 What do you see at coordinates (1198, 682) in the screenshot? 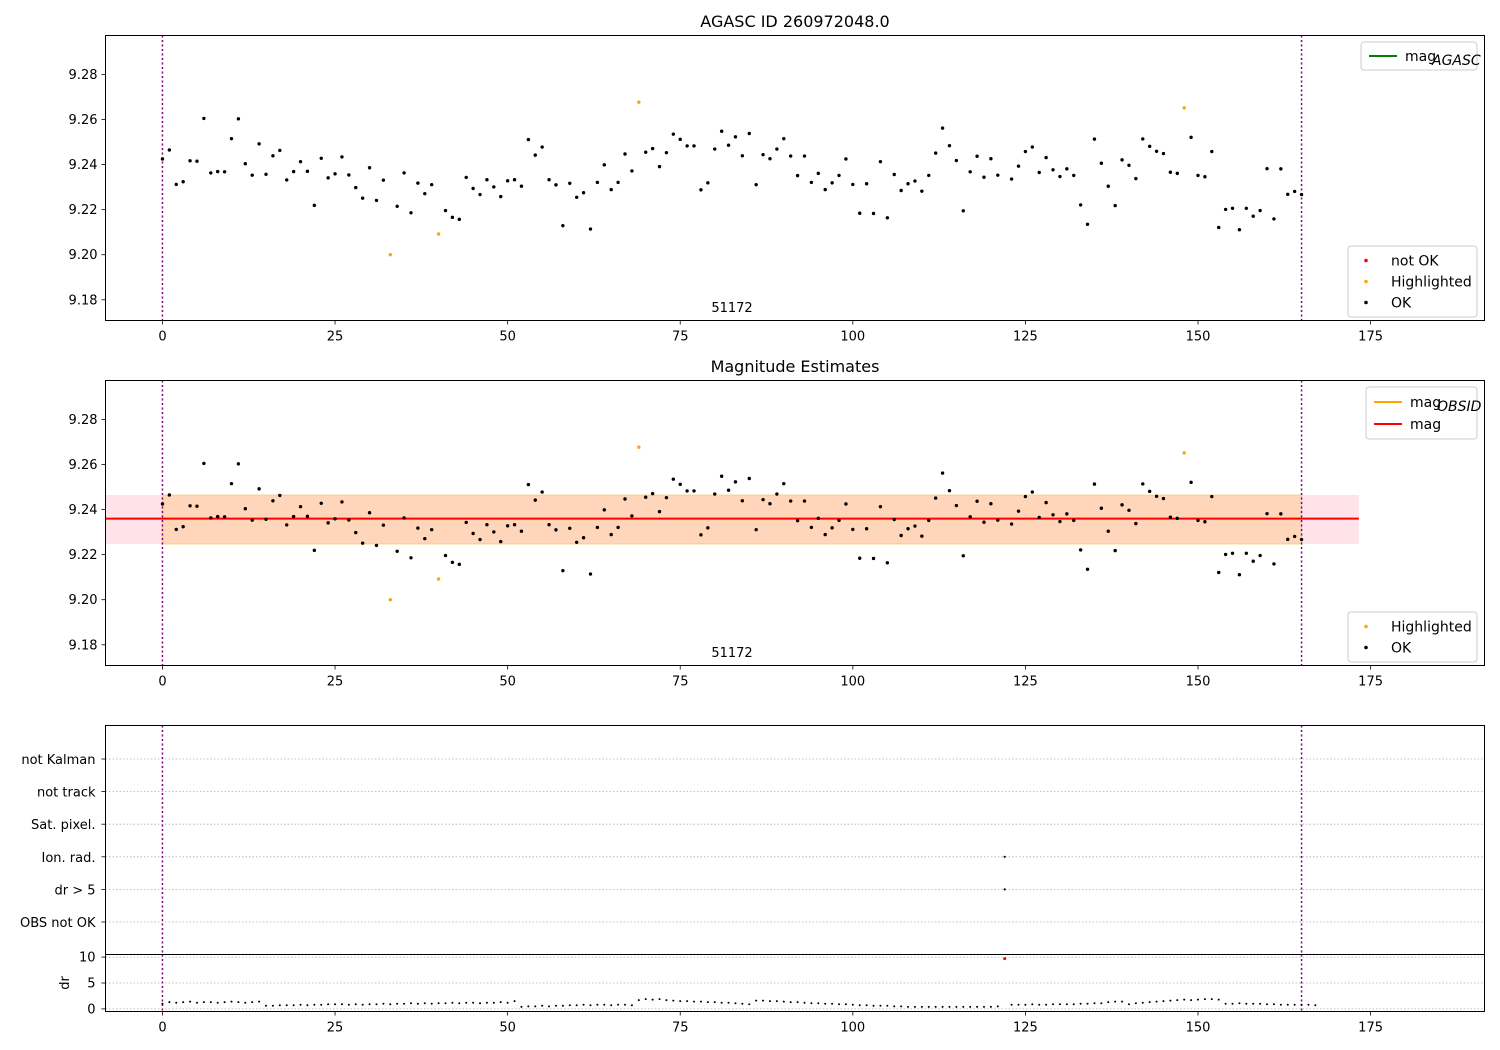
I see `magnitude-x-tick-label: 150` at bounding box center [1198, 682].